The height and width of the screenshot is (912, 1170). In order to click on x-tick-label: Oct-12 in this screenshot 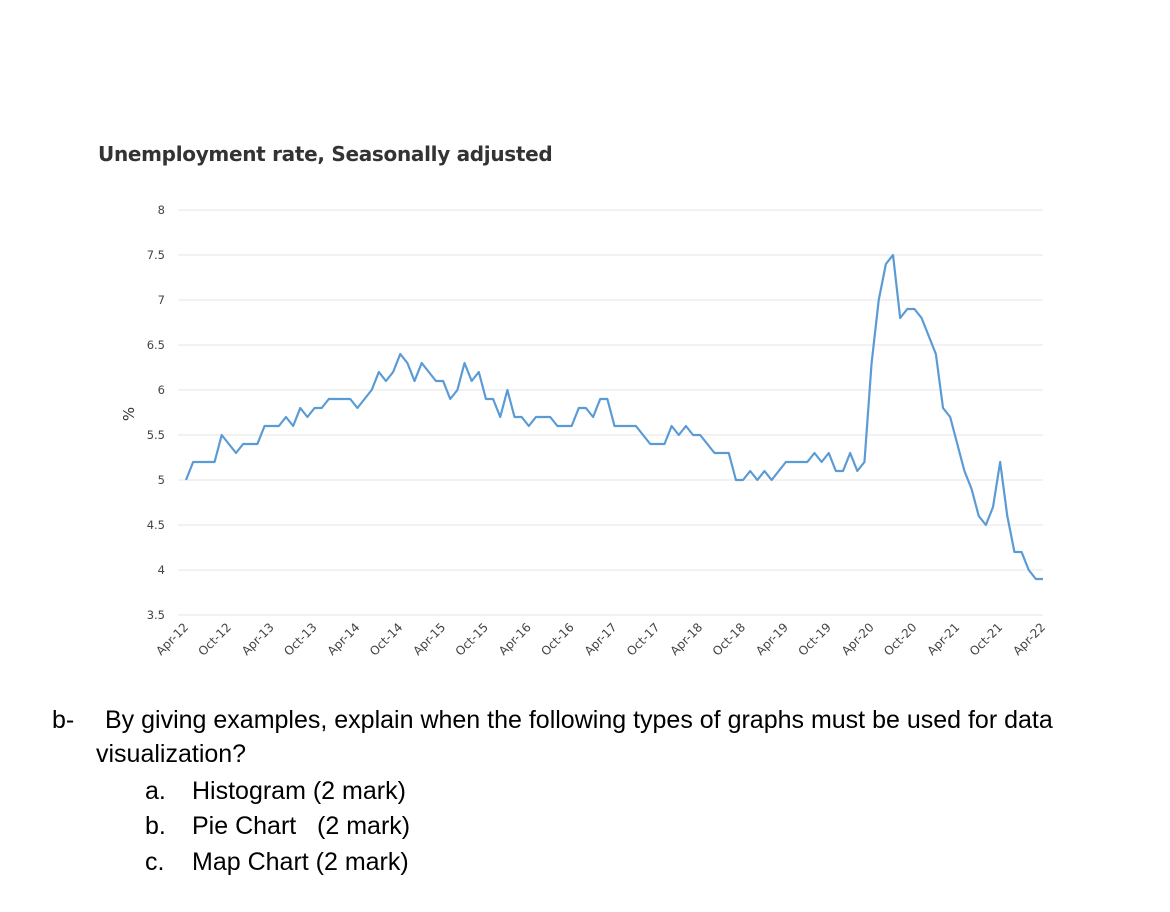, I will do `click(215, 639)`.